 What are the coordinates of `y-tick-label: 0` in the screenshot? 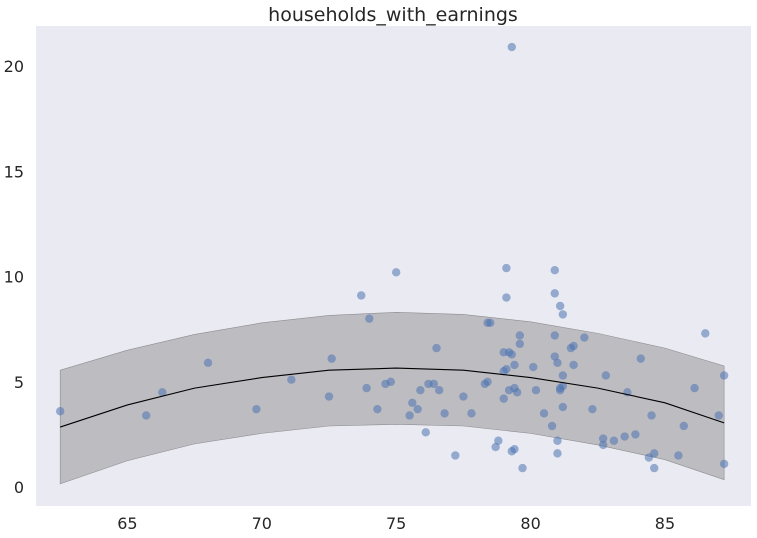 It's located at (19, 487).